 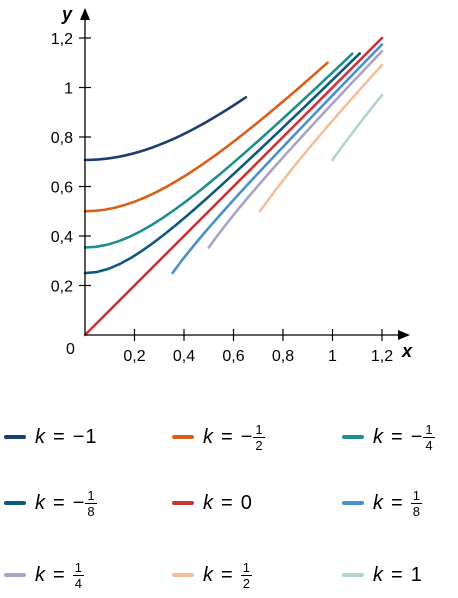 I want to click on legend-item: k = −1 8, so click(x=50, y=503).